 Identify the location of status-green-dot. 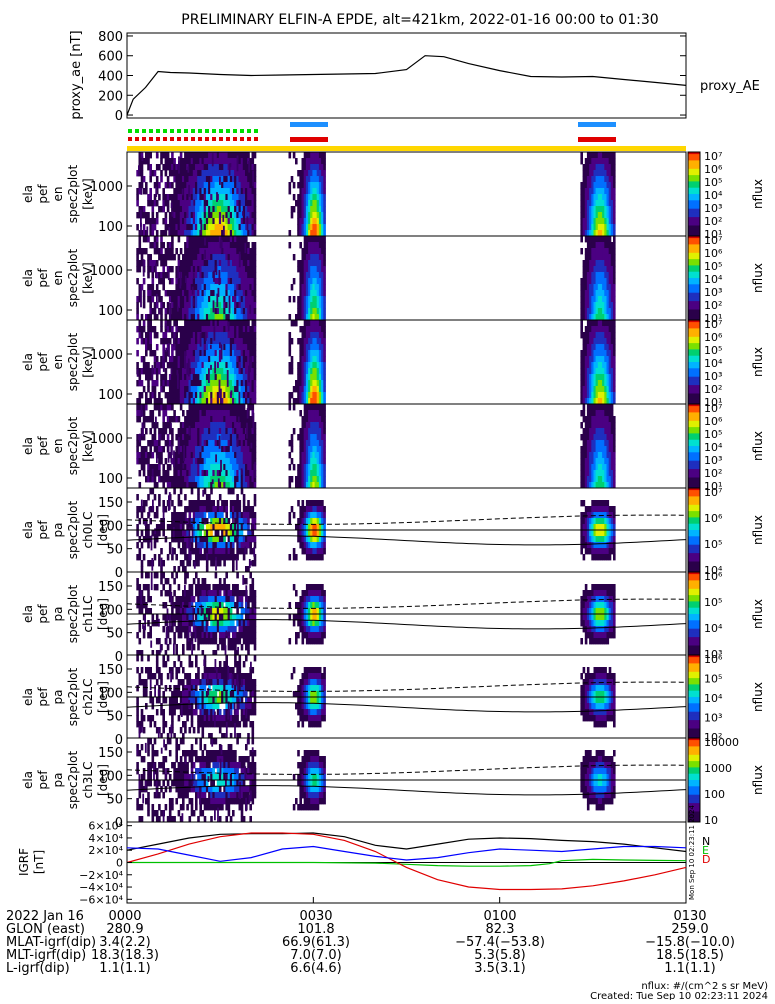
(235, 131).